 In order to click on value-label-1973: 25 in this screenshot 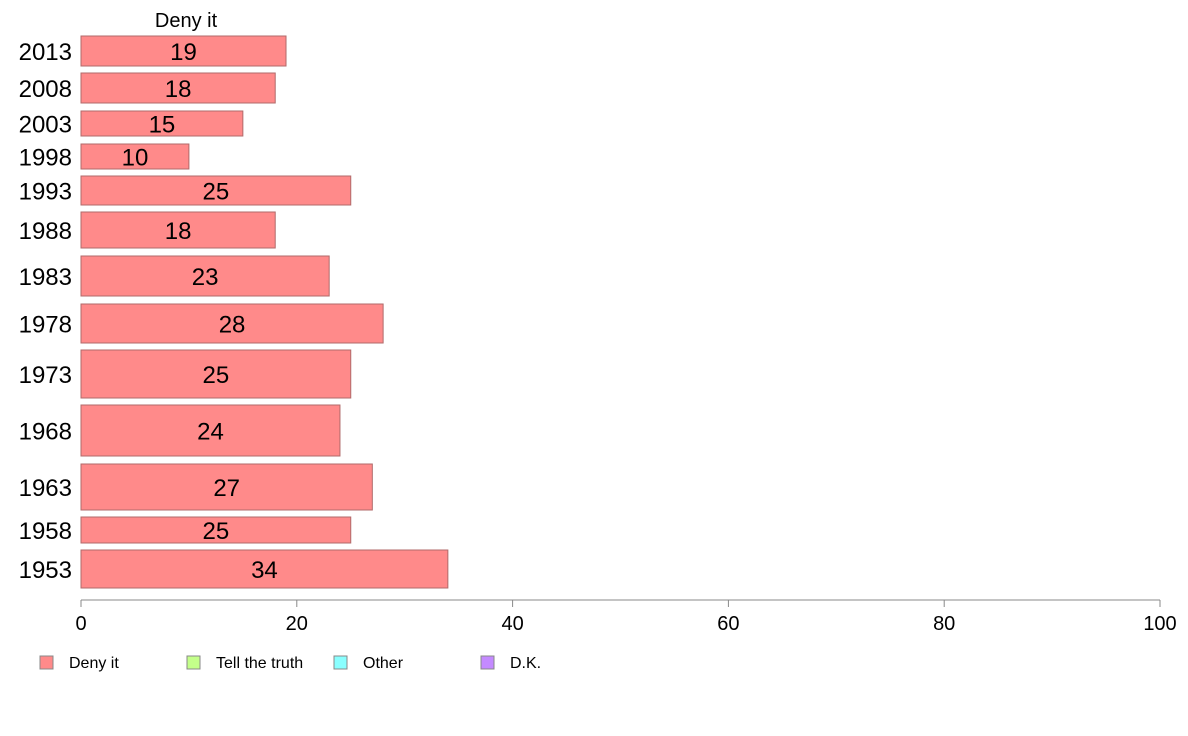, I will do `click(216, 375)`.